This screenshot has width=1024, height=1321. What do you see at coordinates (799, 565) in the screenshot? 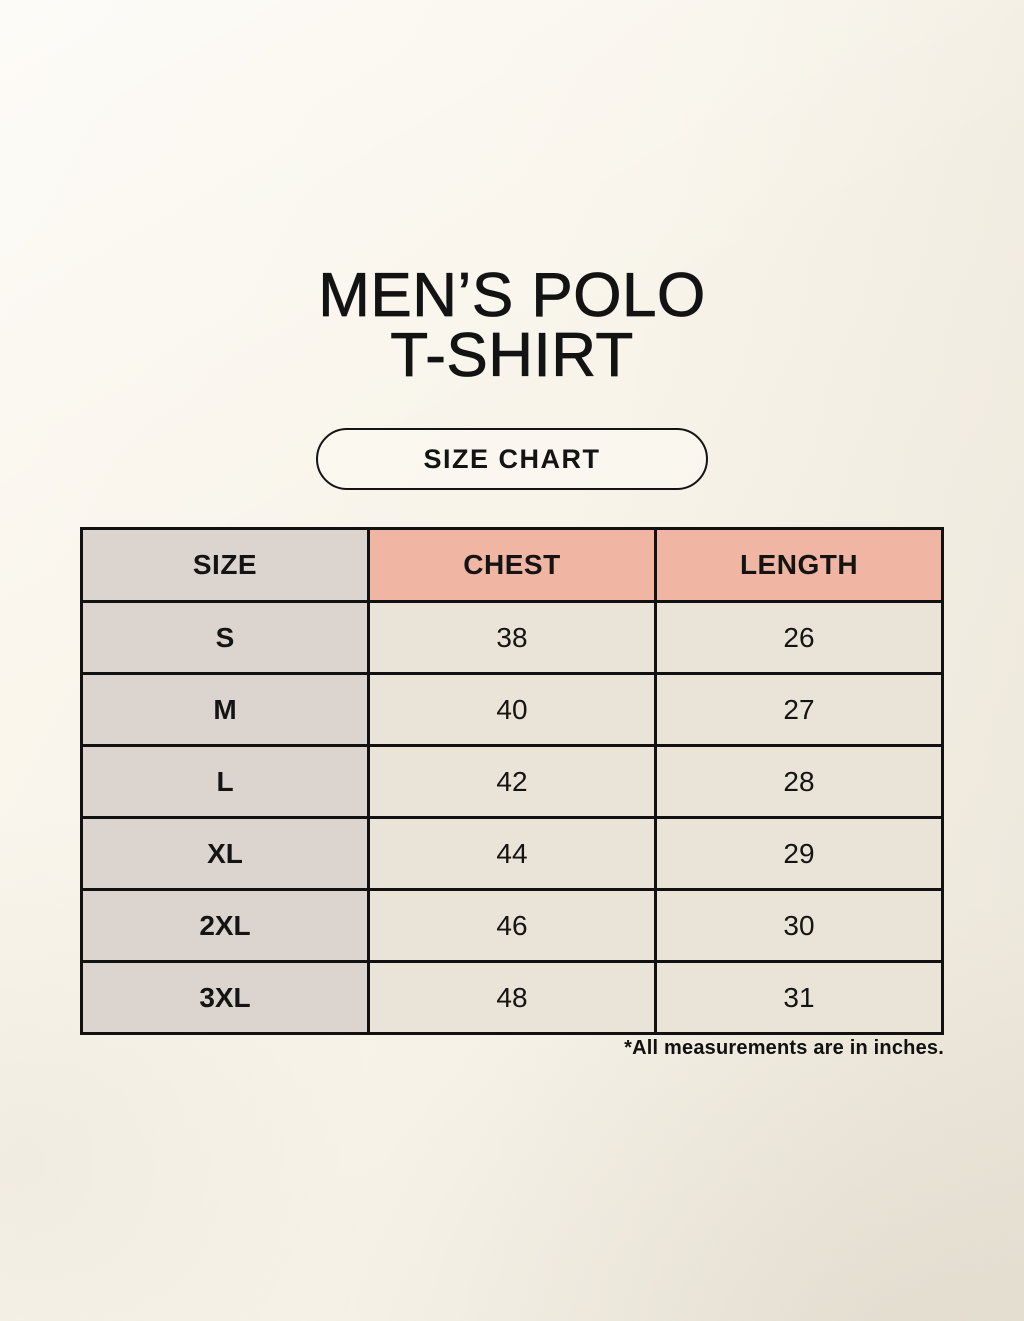
I see `column-header-length: LENGTH` at bounding box center [799, 565].